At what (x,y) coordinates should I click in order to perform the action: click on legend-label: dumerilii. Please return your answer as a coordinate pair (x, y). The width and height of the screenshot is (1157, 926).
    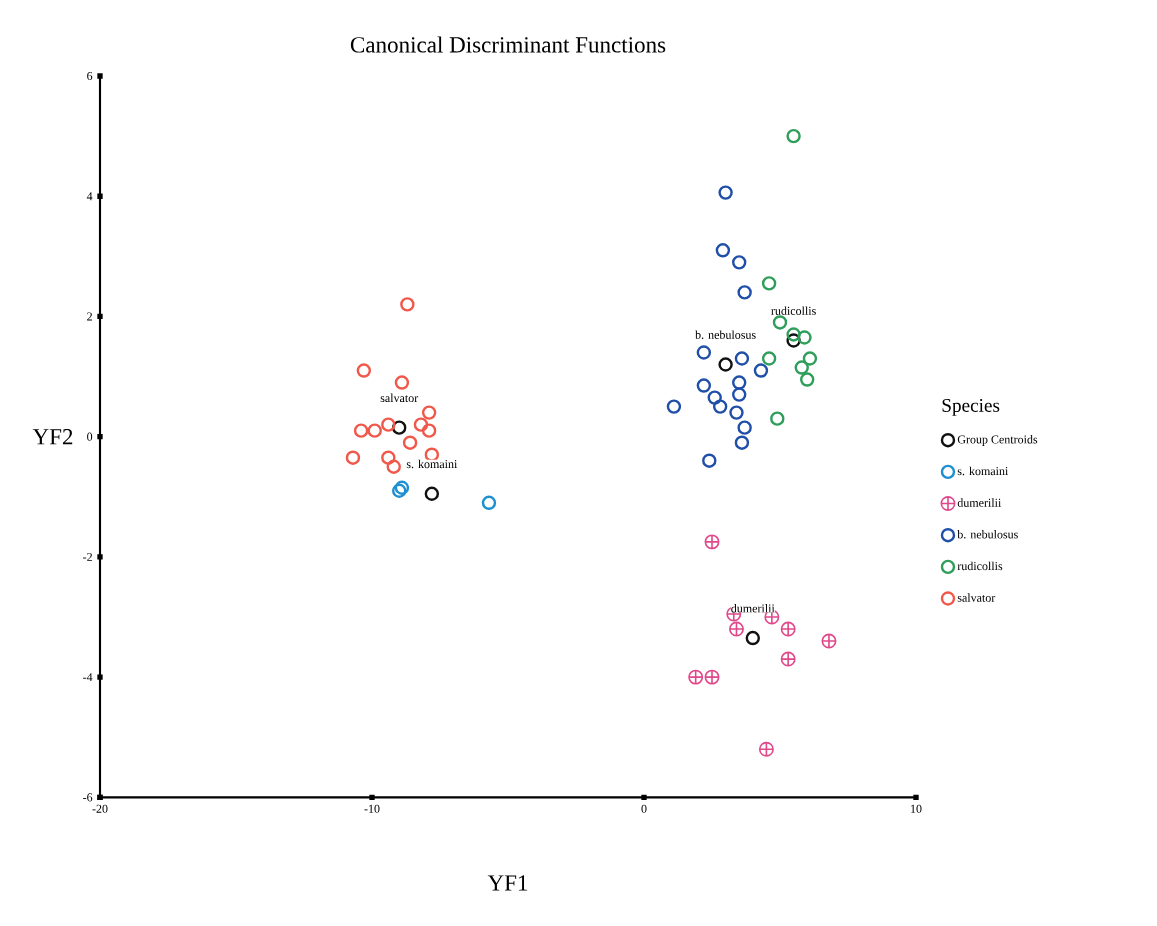
    Looking at the image, I should click on (979, 502).